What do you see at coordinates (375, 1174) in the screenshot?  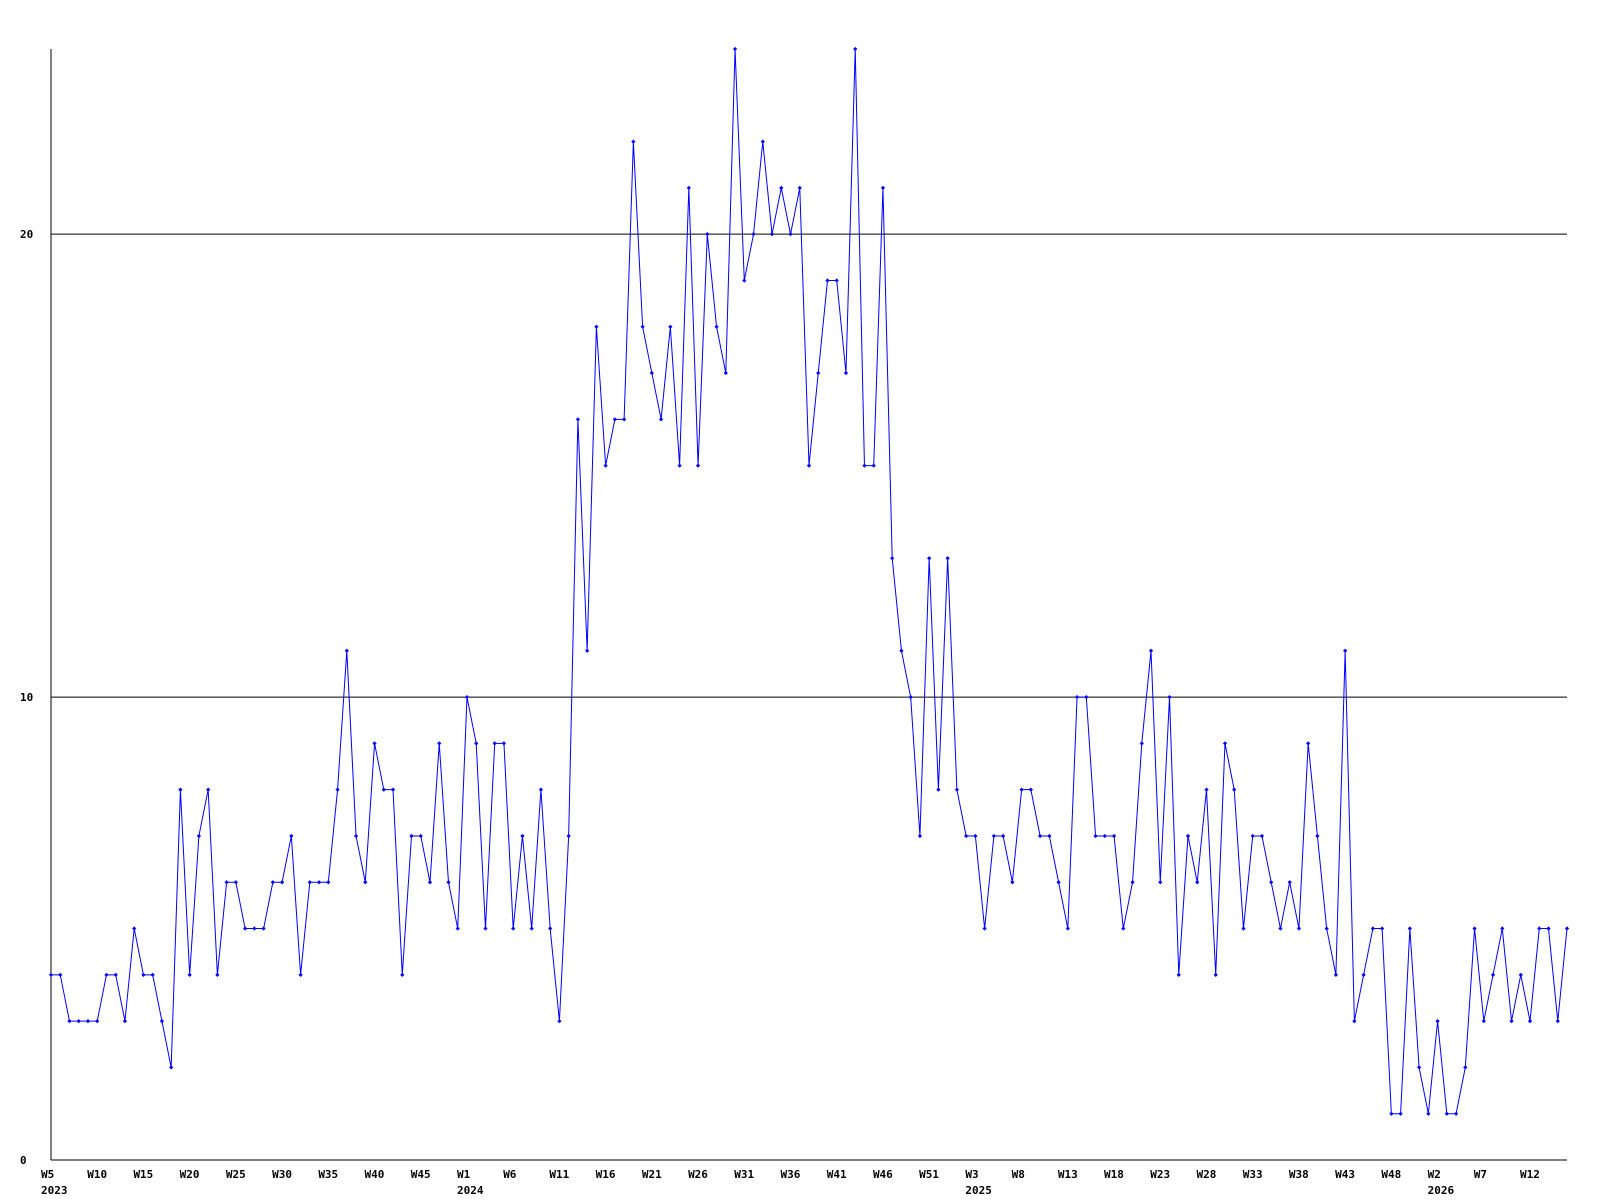 I see `x-tick-label: W40` at bounding box center [375, 1174].